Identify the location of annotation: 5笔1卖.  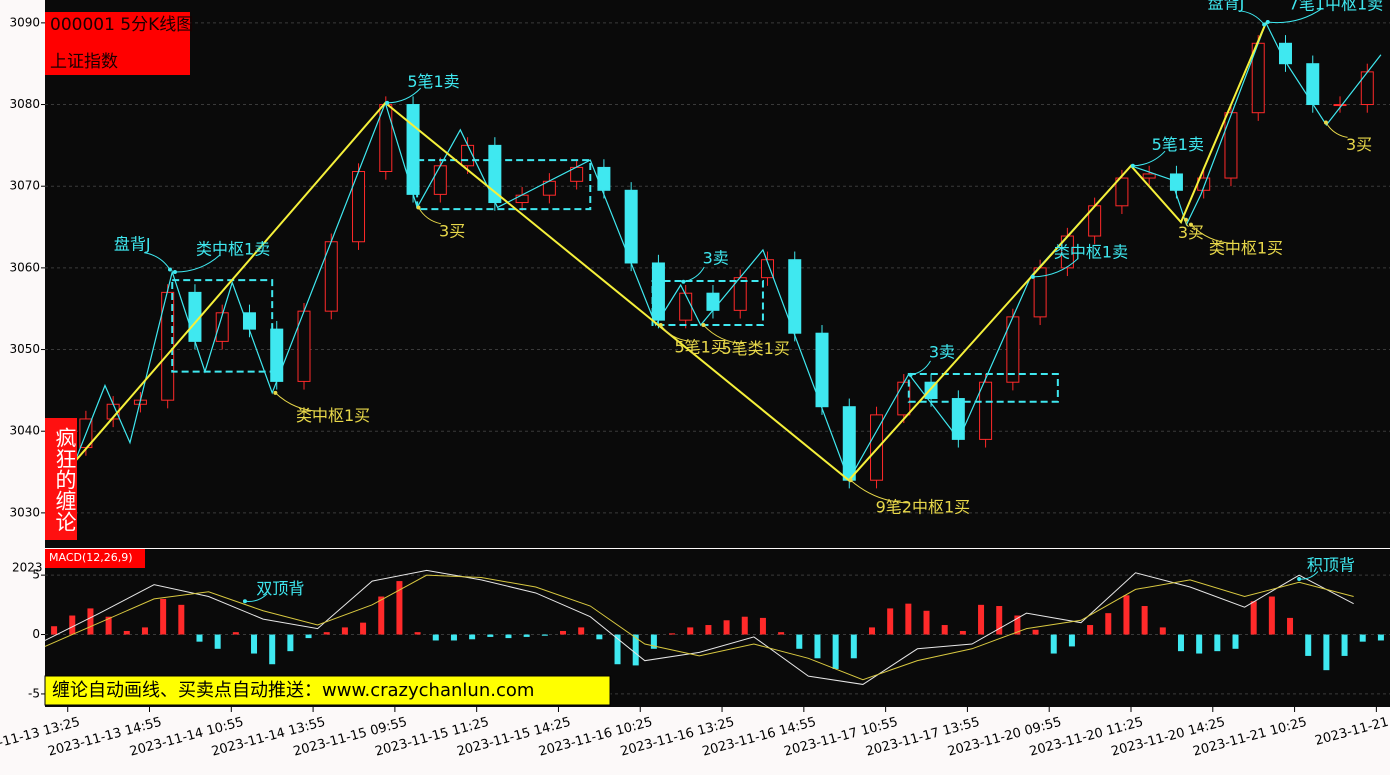
(433, 81).